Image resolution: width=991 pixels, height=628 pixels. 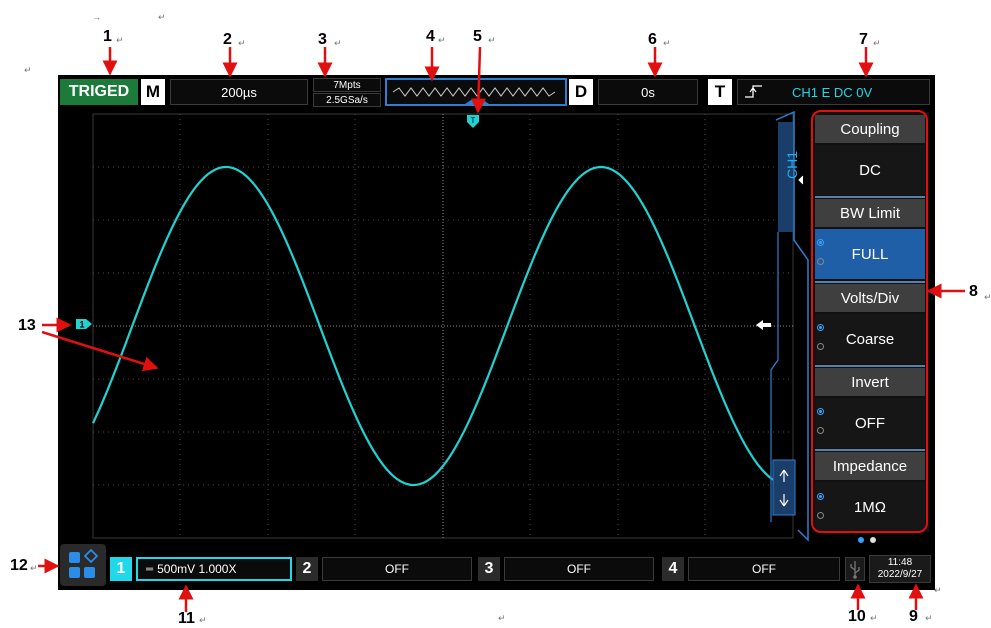 What do you see at coordinates (870, 382) in the screenshot?
I see `invert-title: Invert` at bounding box center [870, 382].